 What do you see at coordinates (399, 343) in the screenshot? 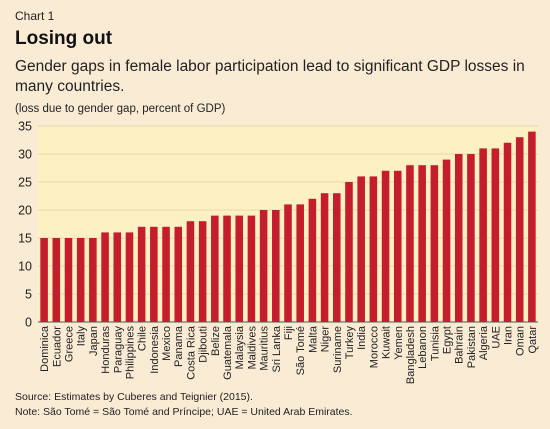
I see `x-tick-label: Yemen` at bounding box center [399, 343].